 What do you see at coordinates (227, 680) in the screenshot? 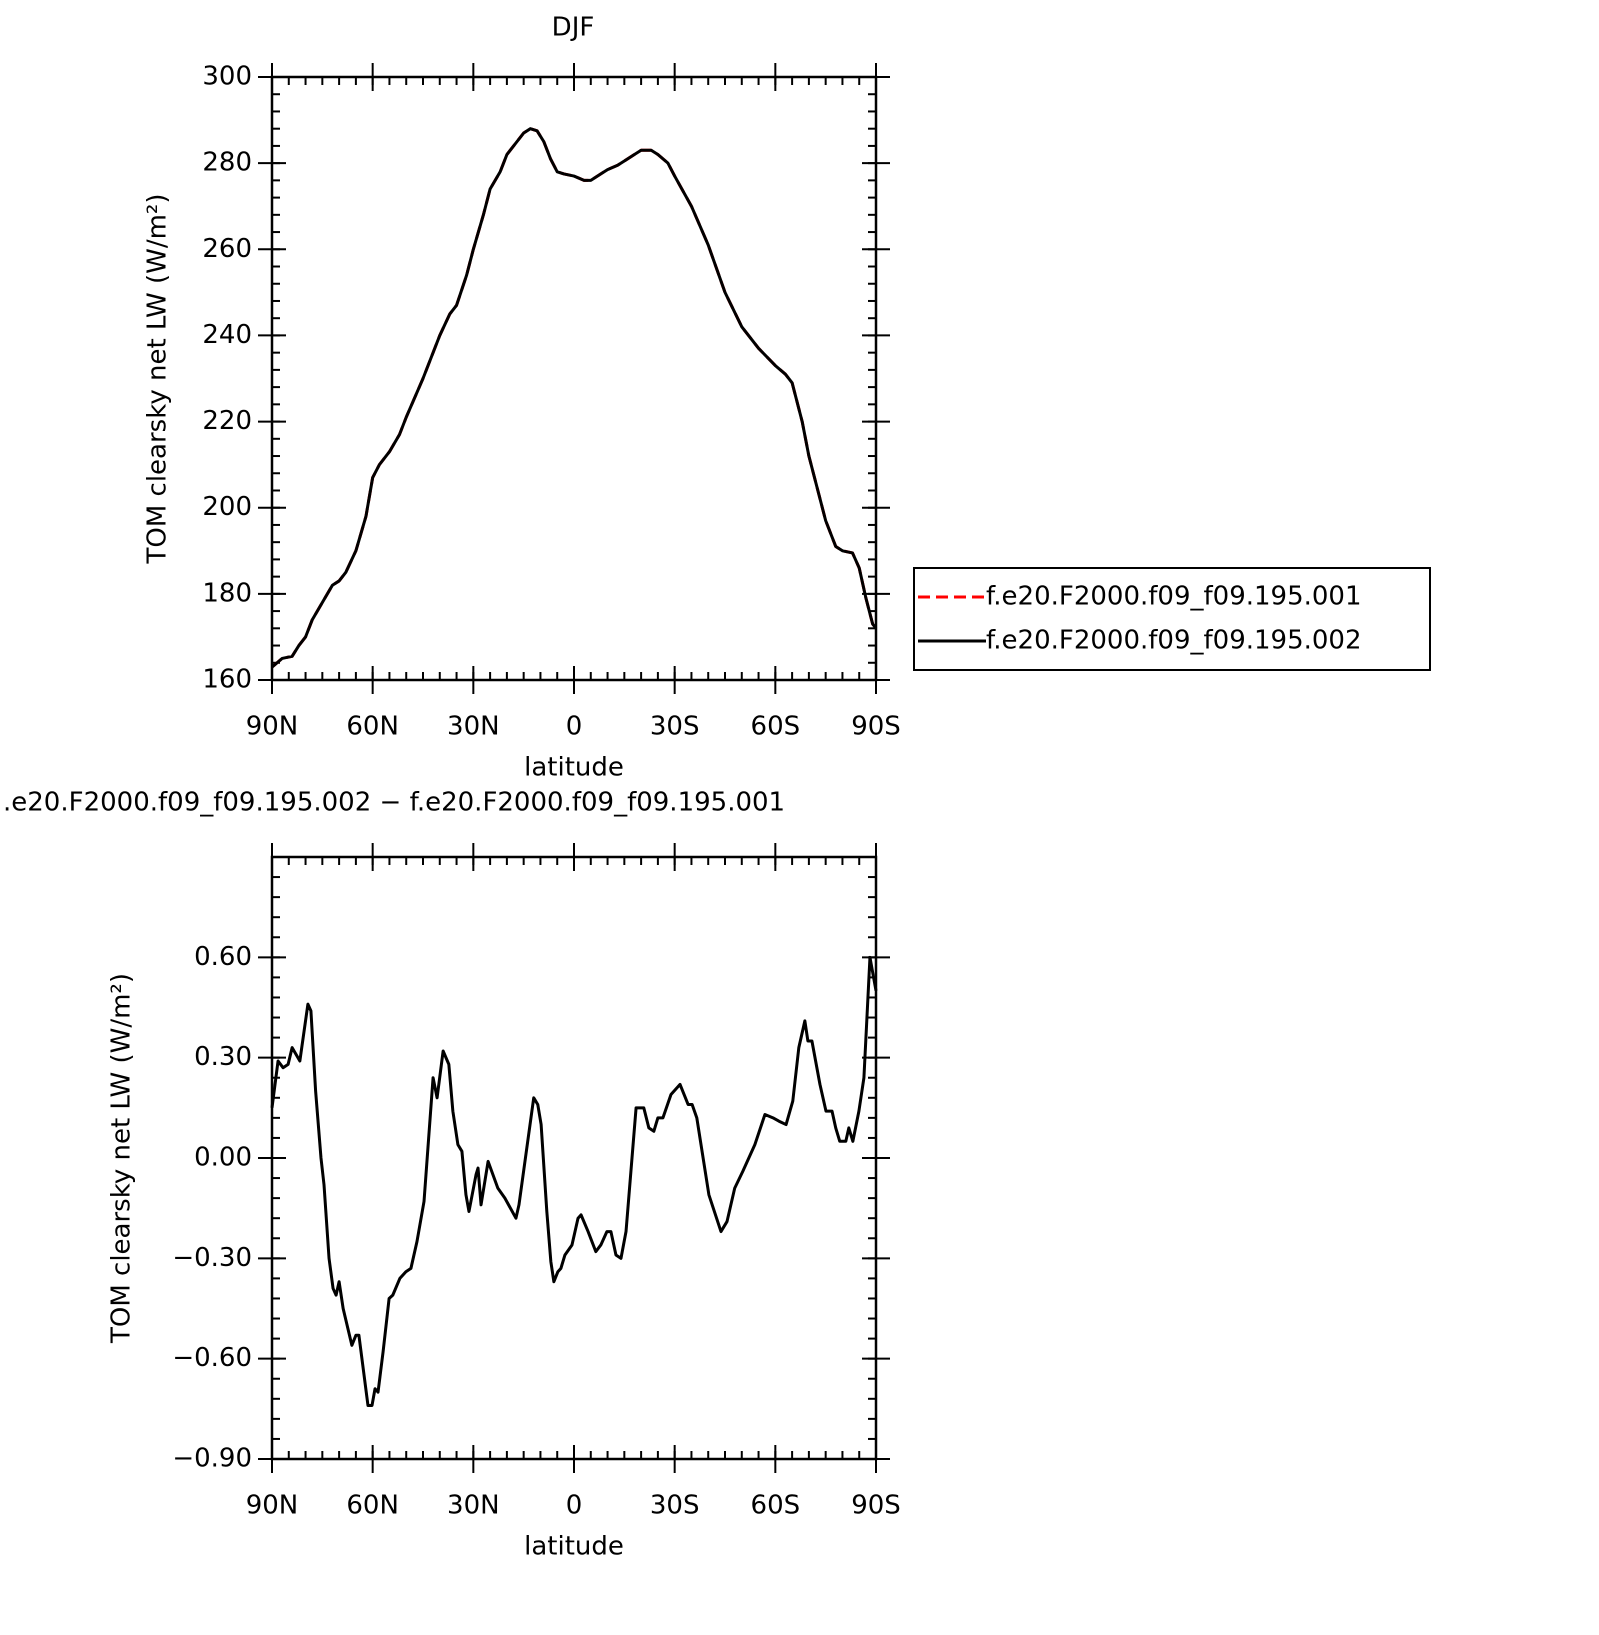
I see `y-tick-label: 160` at bounding box center [227, 680].